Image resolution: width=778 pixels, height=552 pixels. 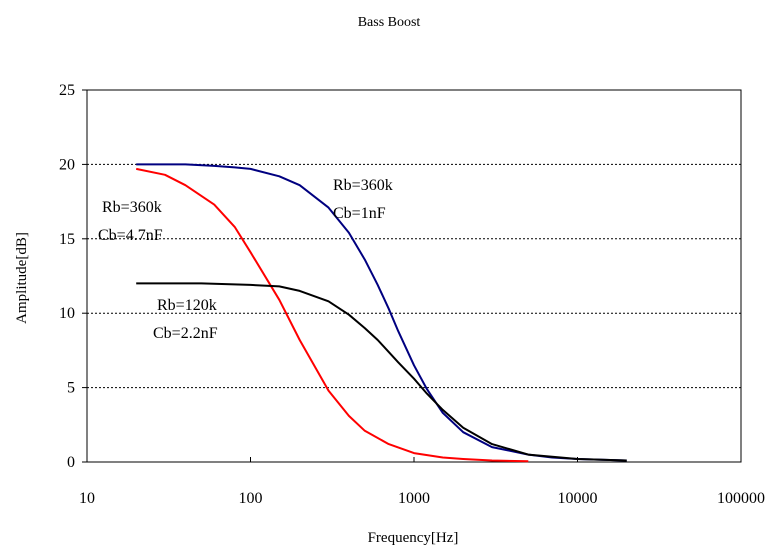 I want to click on annotation-line: Cb=1nF, so click(x=359, y=213).